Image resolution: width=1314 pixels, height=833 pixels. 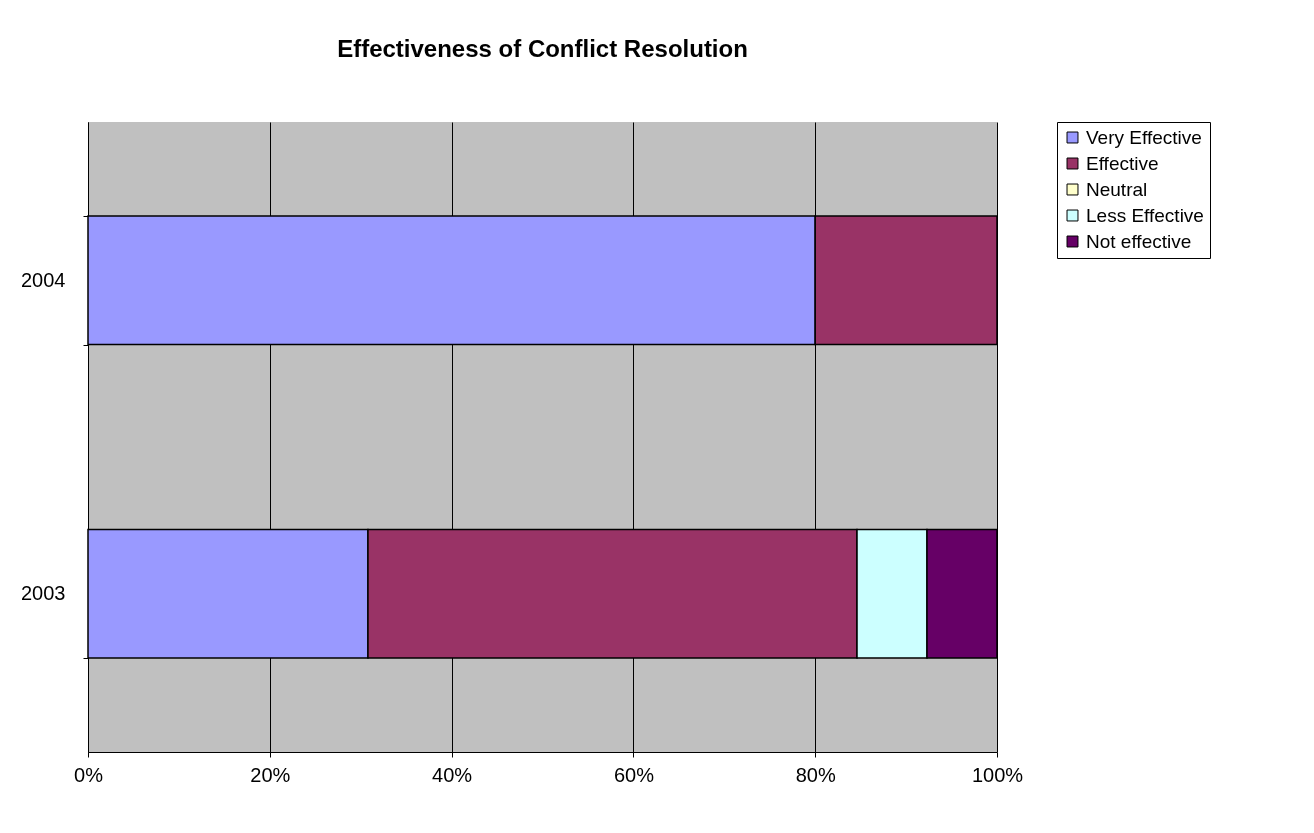 I want to click on y-tick-label: 2003, so click(x=43, y=593).